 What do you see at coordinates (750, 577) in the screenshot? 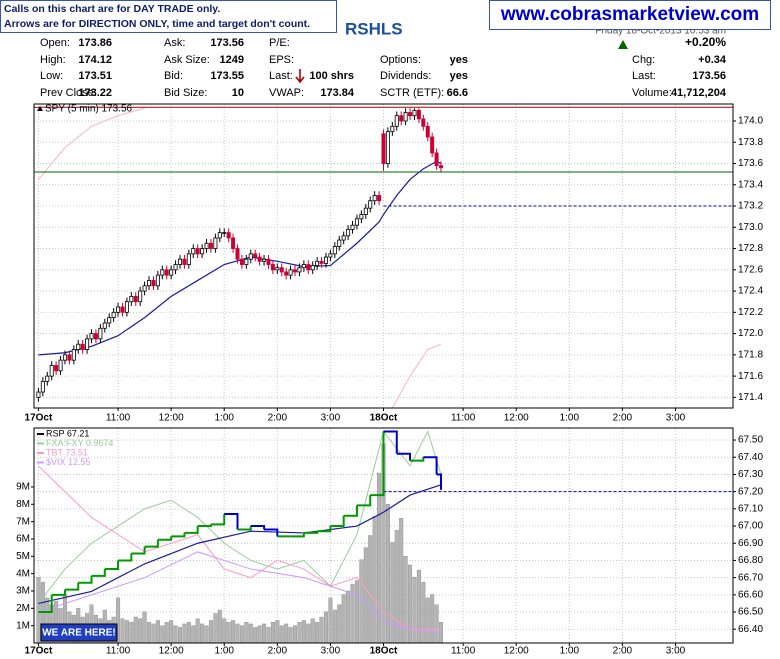
I see `y-tick-label: 66.70` at bounding box center [750, 577].